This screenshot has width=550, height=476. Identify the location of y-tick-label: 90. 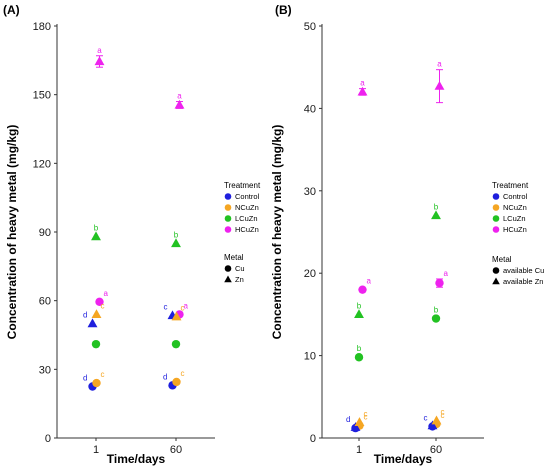
(45, 233).